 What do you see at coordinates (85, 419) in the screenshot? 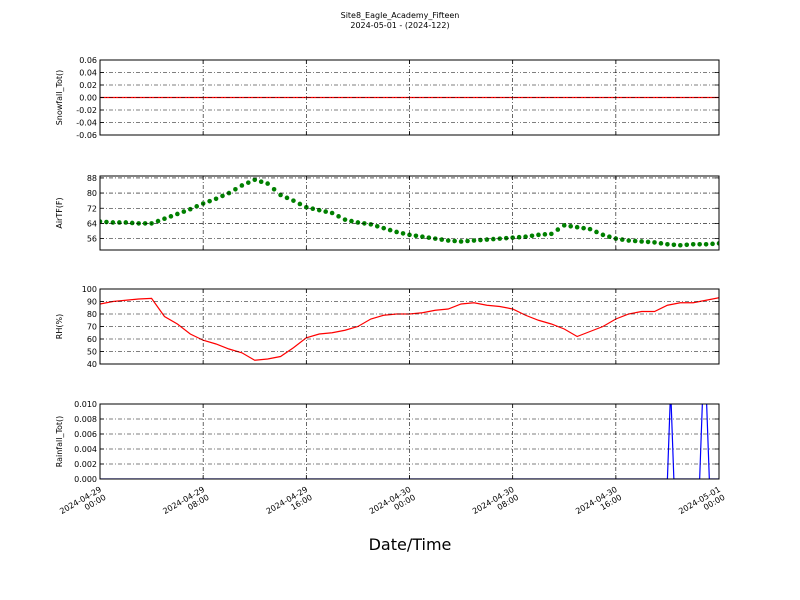
I see `y-tick-label: 0.008` at bounding box center [85, 419].